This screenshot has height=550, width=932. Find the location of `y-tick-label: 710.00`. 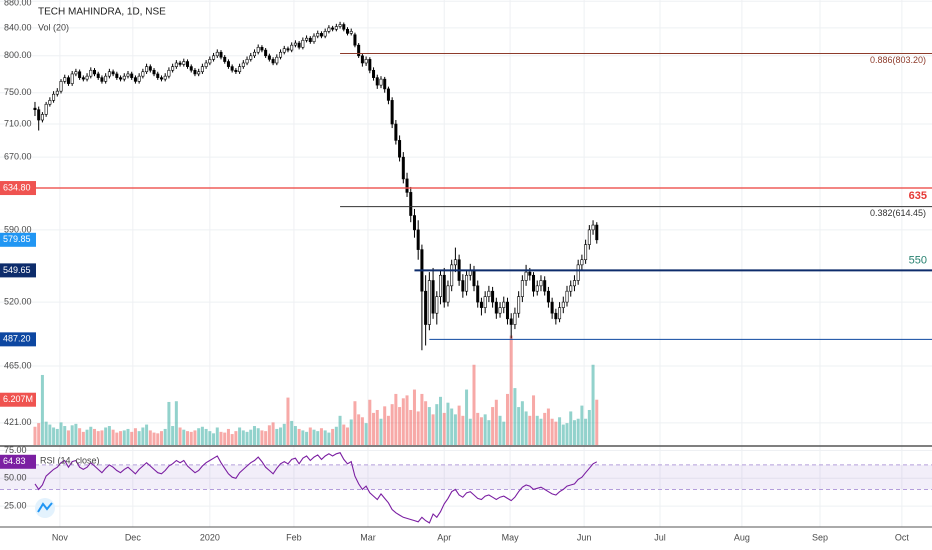

y-tick-label: 710.00 is located at coordinates (18, 123).